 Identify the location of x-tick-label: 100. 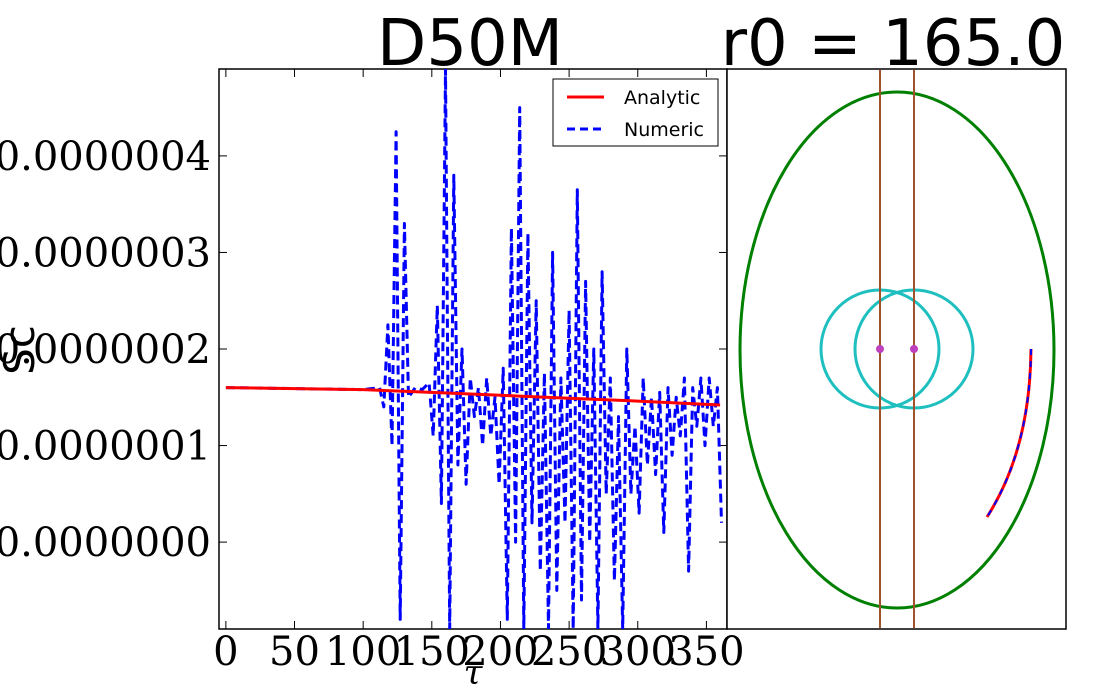
(363, 652).